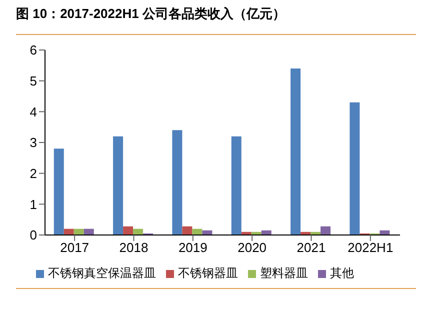  Describe the element at coordinates (133, 248) in the screenshot. I see `x-tick-label: 2018` at that location.